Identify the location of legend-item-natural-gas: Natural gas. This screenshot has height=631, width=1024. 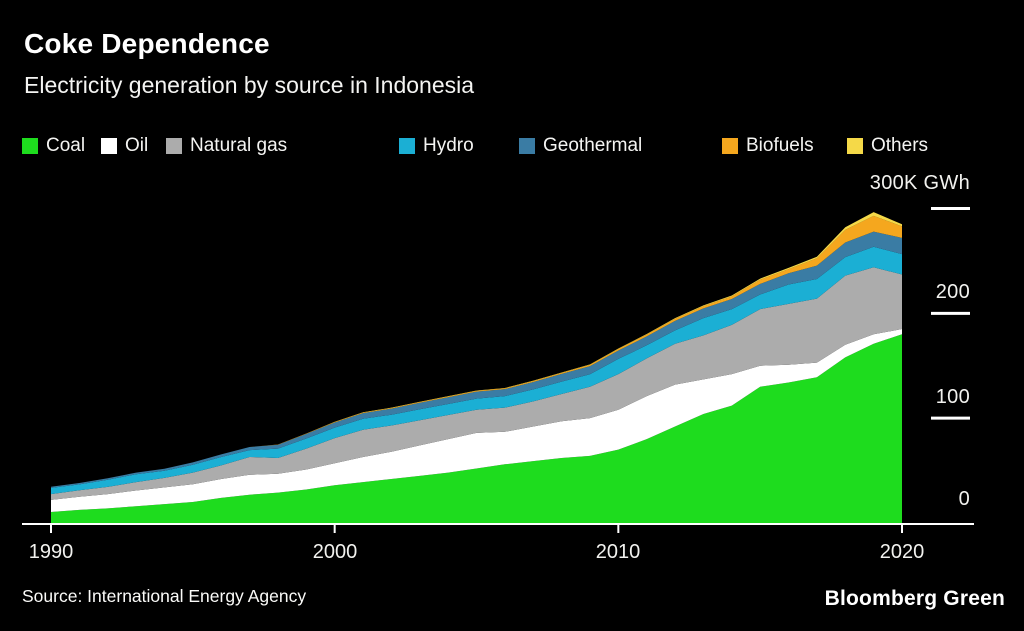
(226, 146).